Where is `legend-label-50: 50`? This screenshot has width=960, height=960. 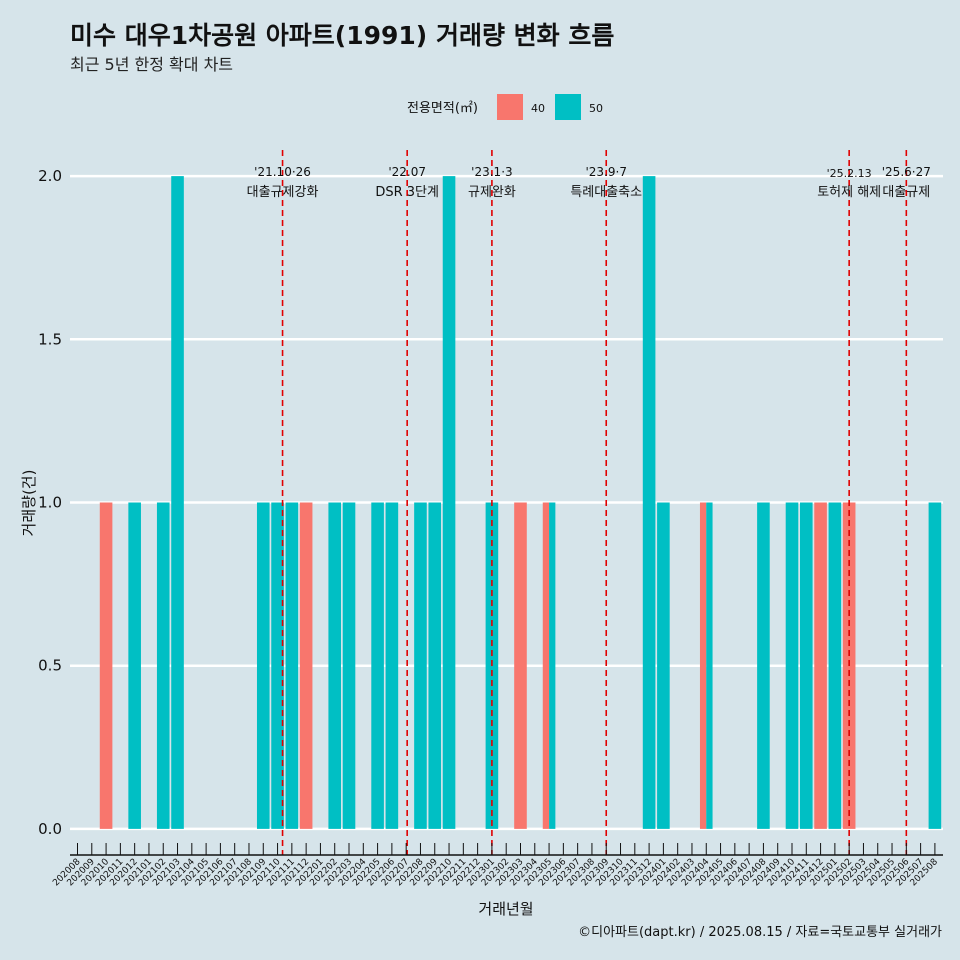
legend-label-50: 50 is located at coordinates (596, 108).